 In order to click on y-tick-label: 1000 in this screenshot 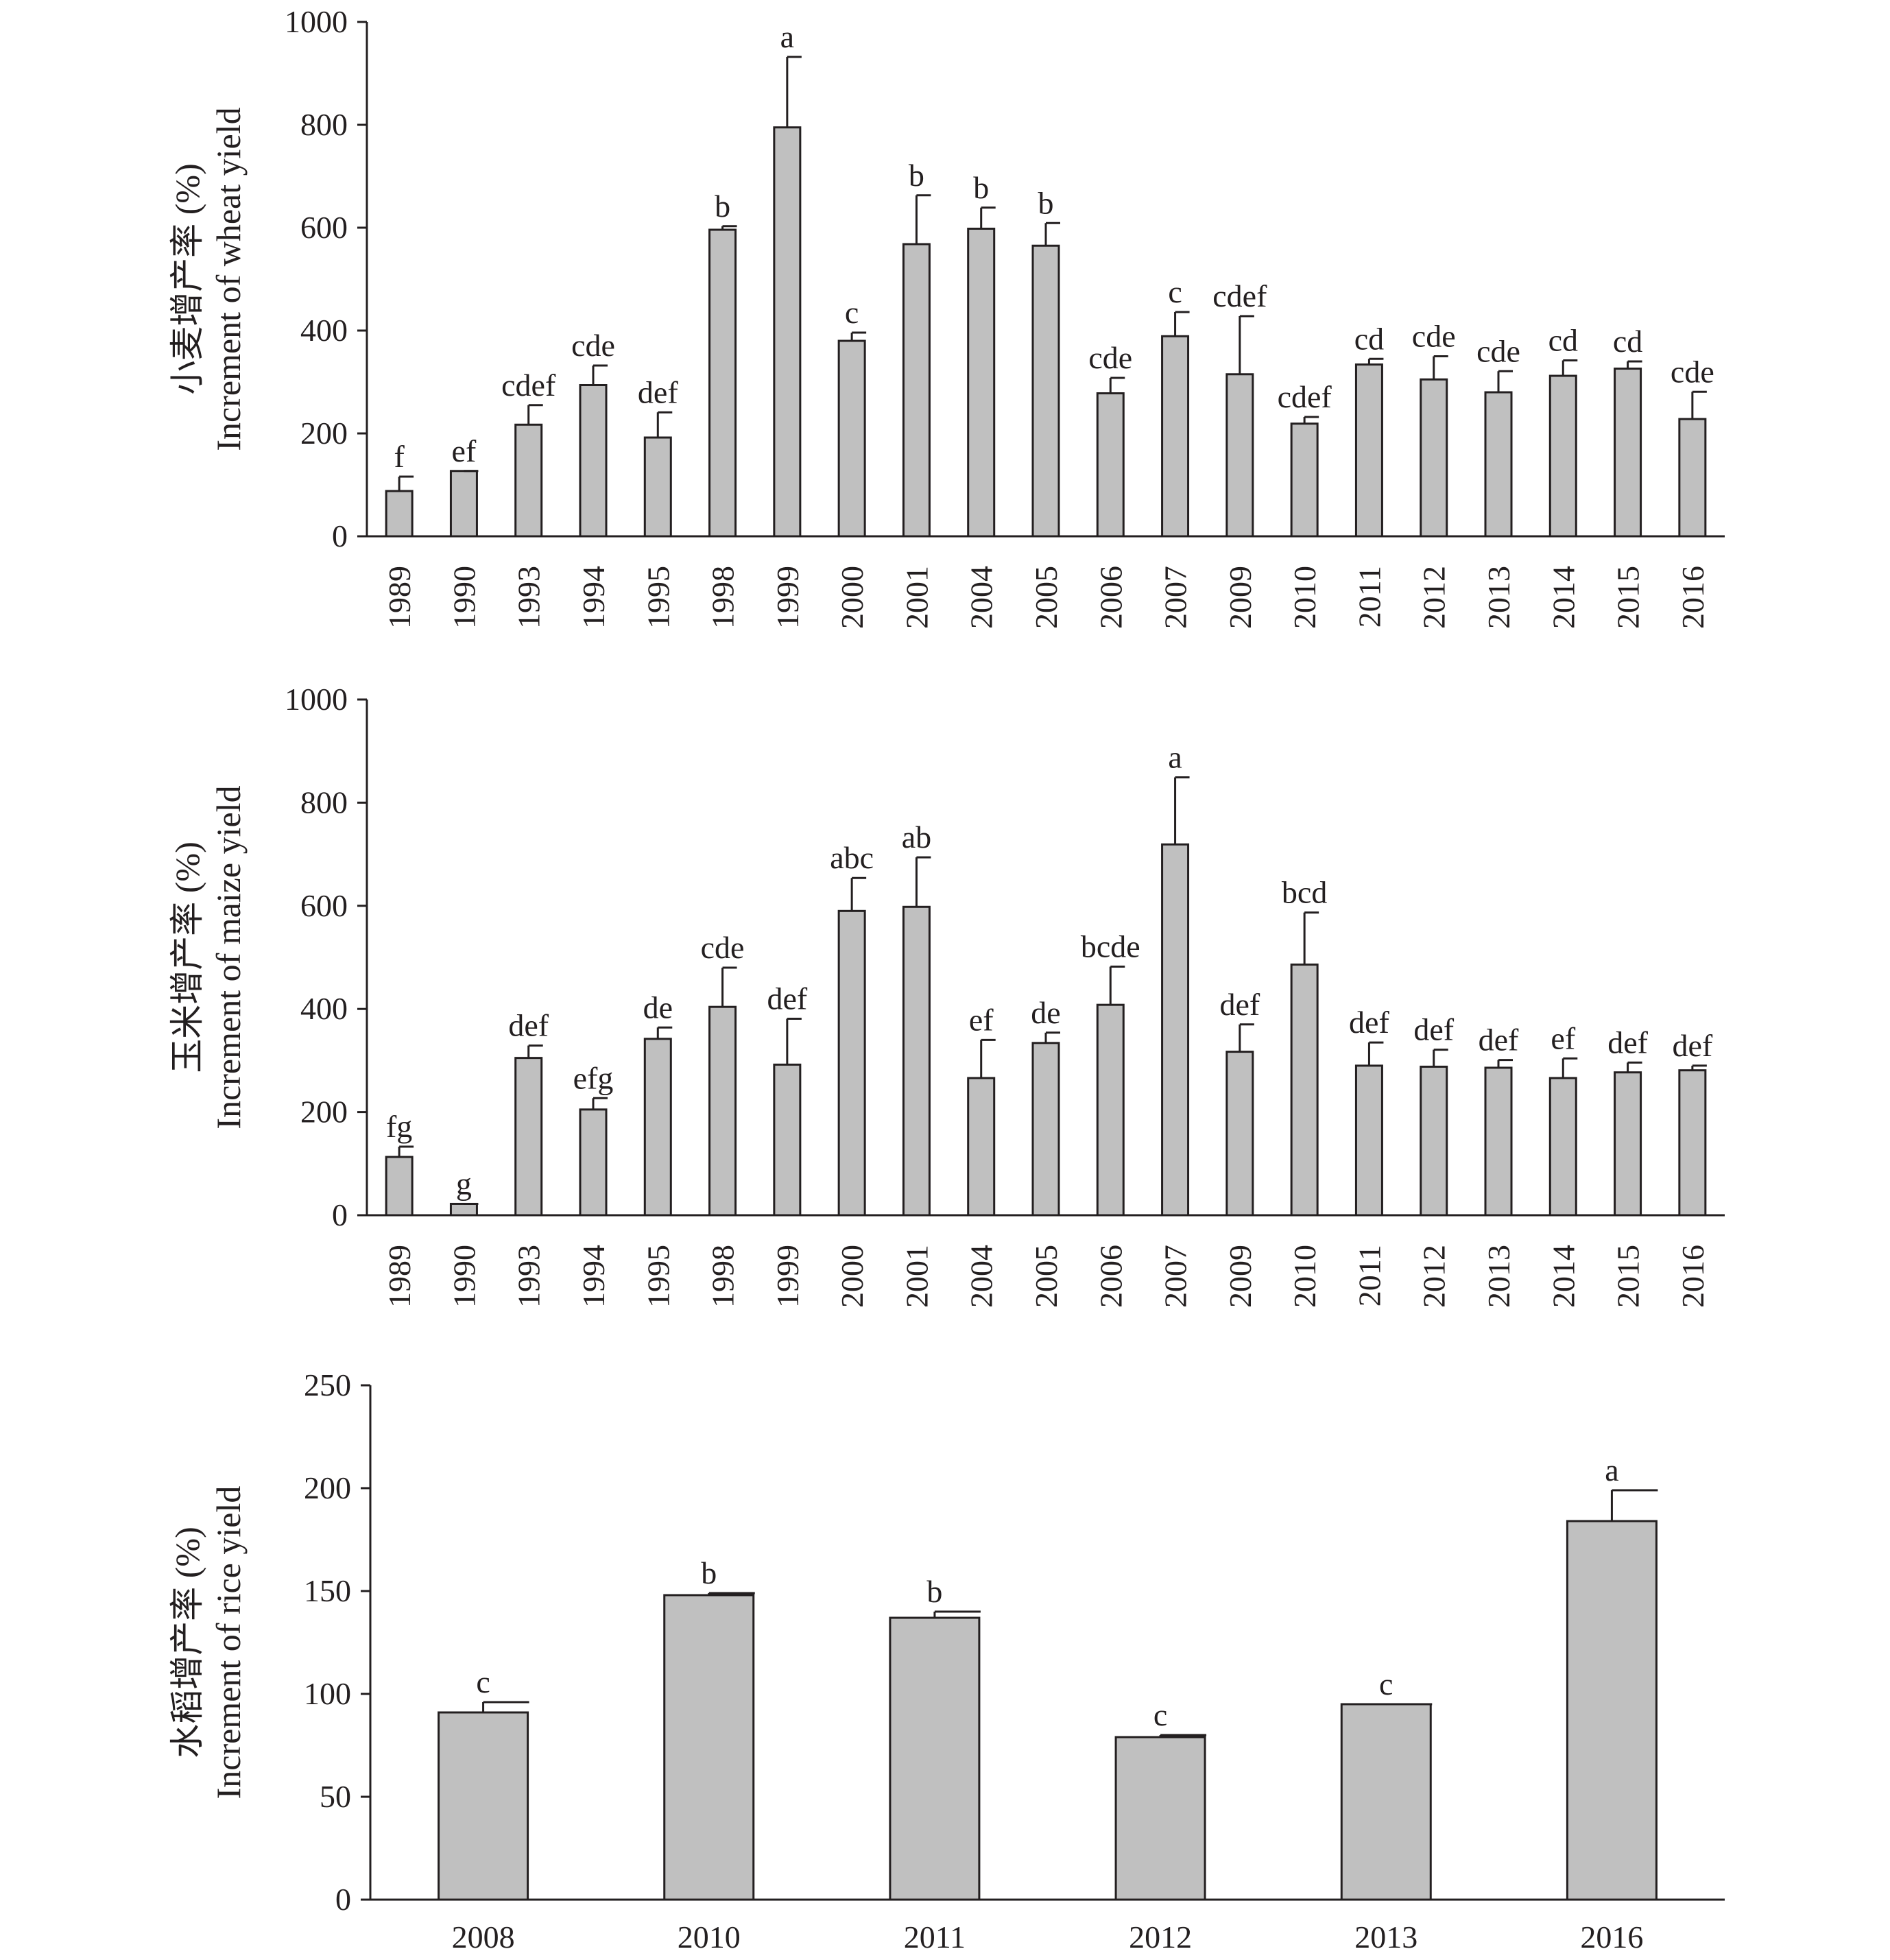, I will do `click(317, 699)`.